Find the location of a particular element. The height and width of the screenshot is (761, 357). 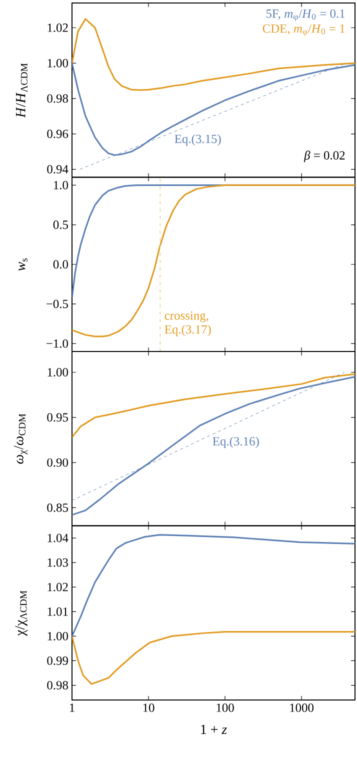

text: 5F, m$_{φ}$/H$_{0}$ = 0.1 is located at coordinates (305, 15).